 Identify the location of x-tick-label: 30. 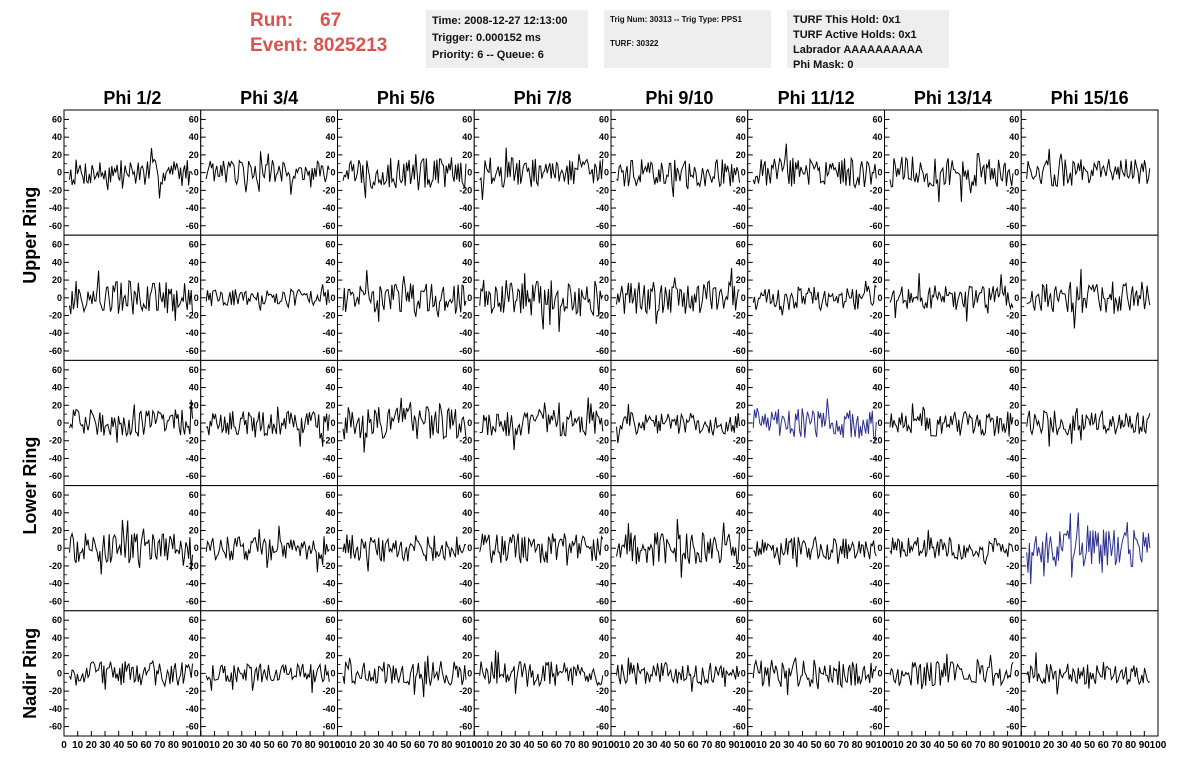
(379, 745).